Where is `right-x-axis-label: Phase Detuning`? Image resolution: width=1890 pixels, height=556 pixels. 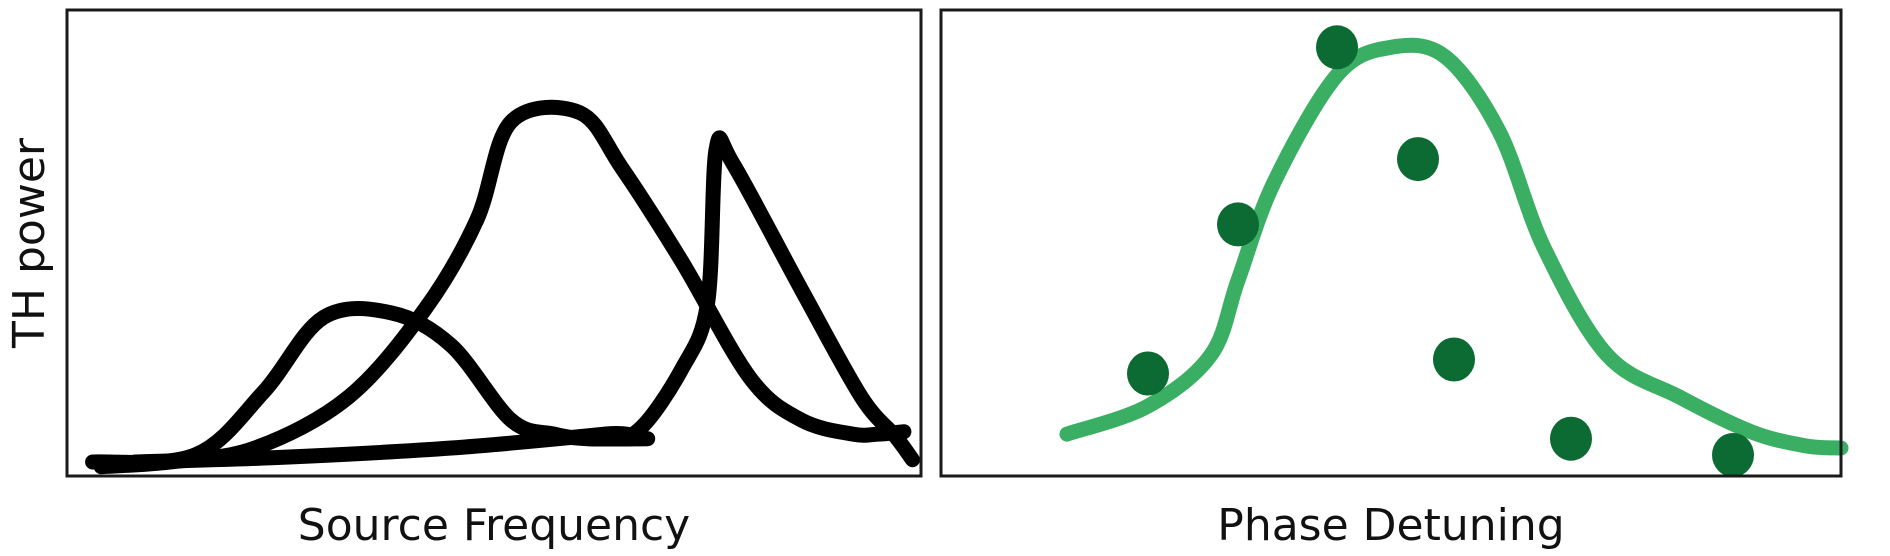 right-x-axis-label: Phase Detuning is located at coordinates (1390, 525).